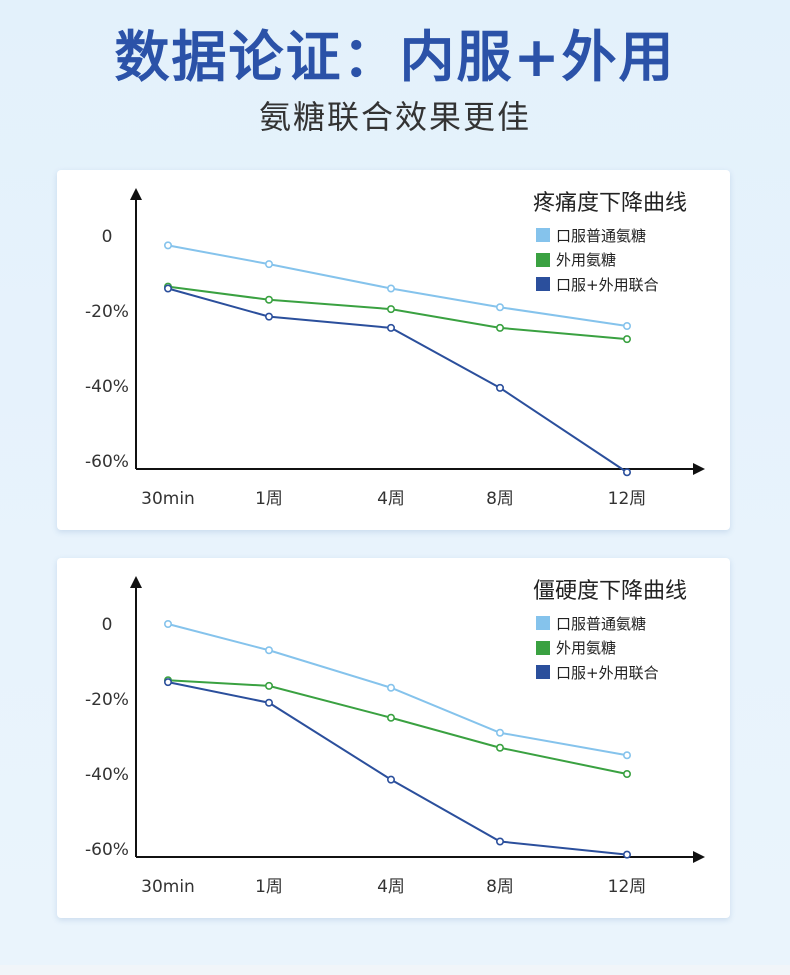  I want to click on headline: 数据论证：内服+外用, so click(395, 57).